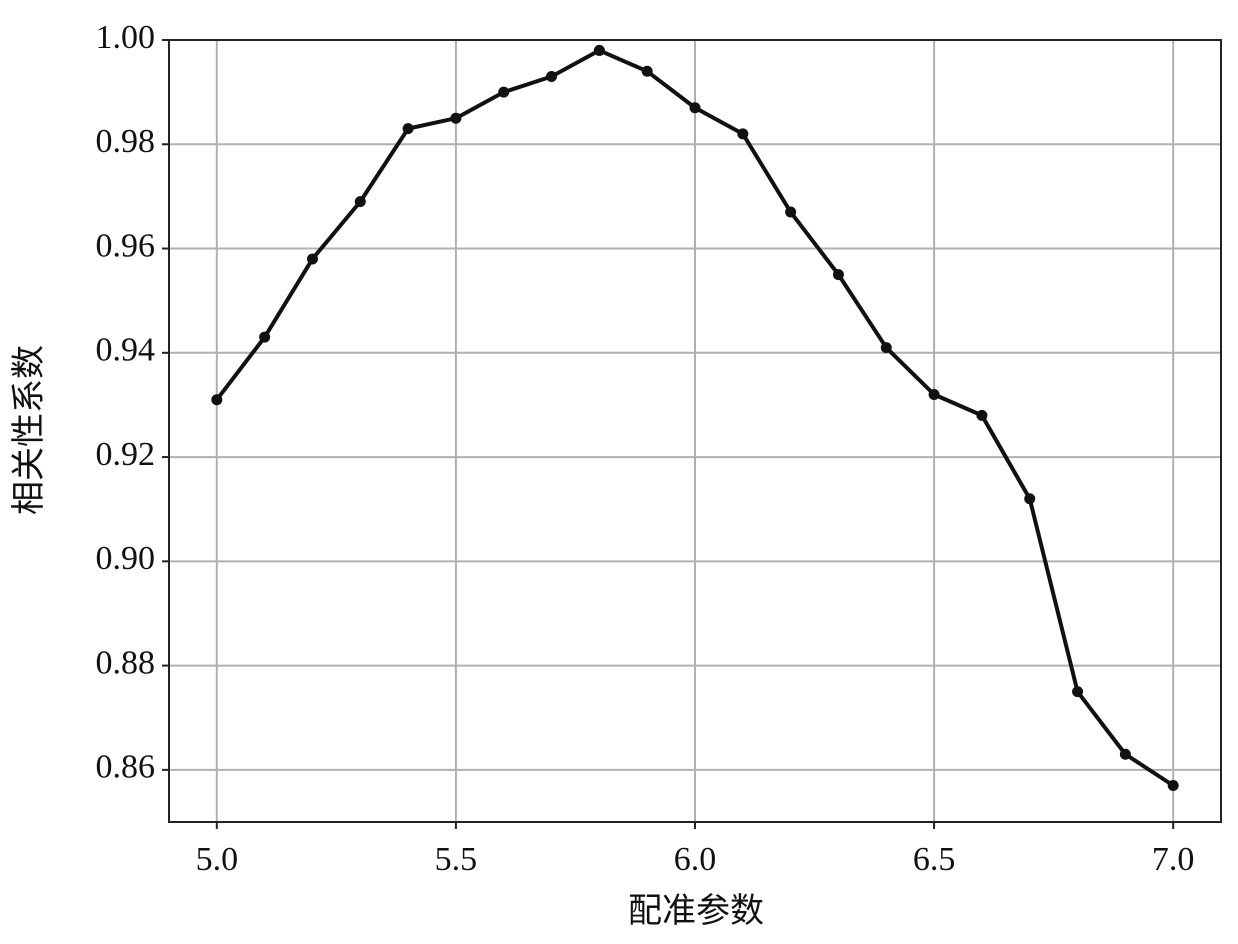 This screenshot has height=944, width=1238. What do you see at coordinates (126, 37) in the screenshot?
I see `y-tick-label: 1.00` at bounding box center [126, 37].